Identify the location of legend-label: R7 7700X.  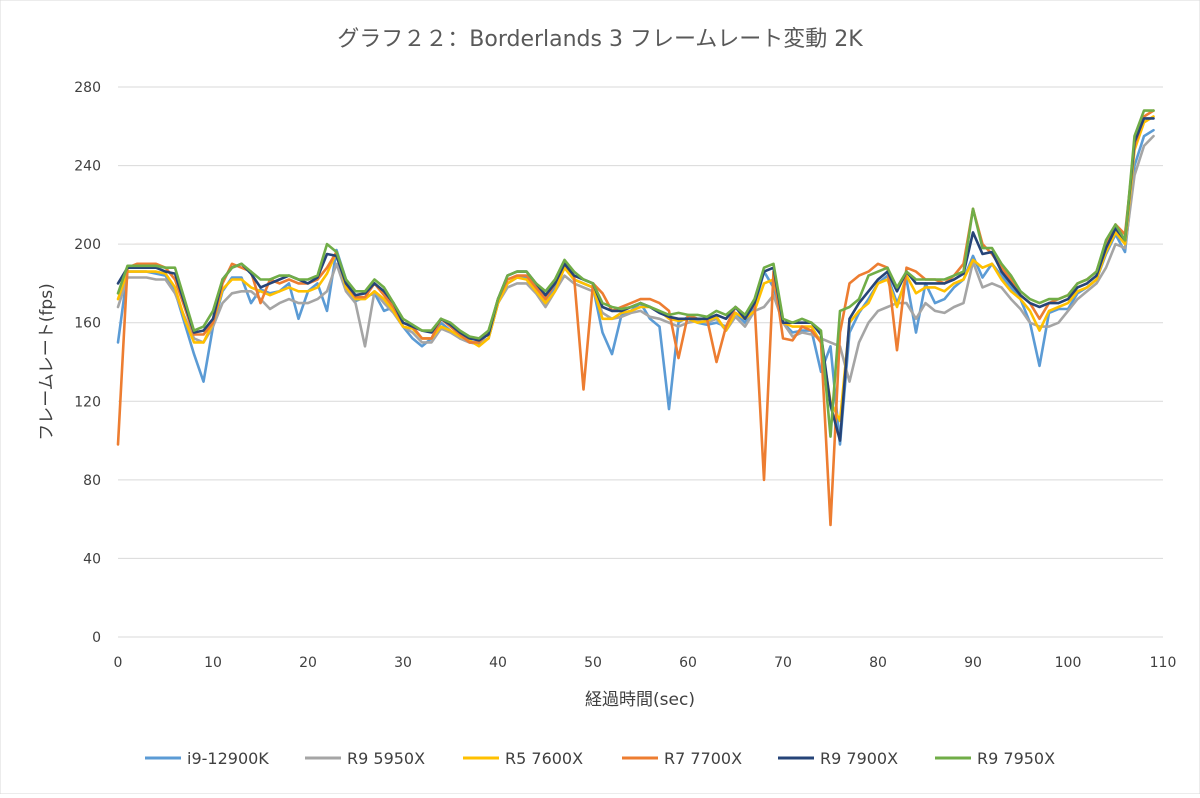
(703, 758).